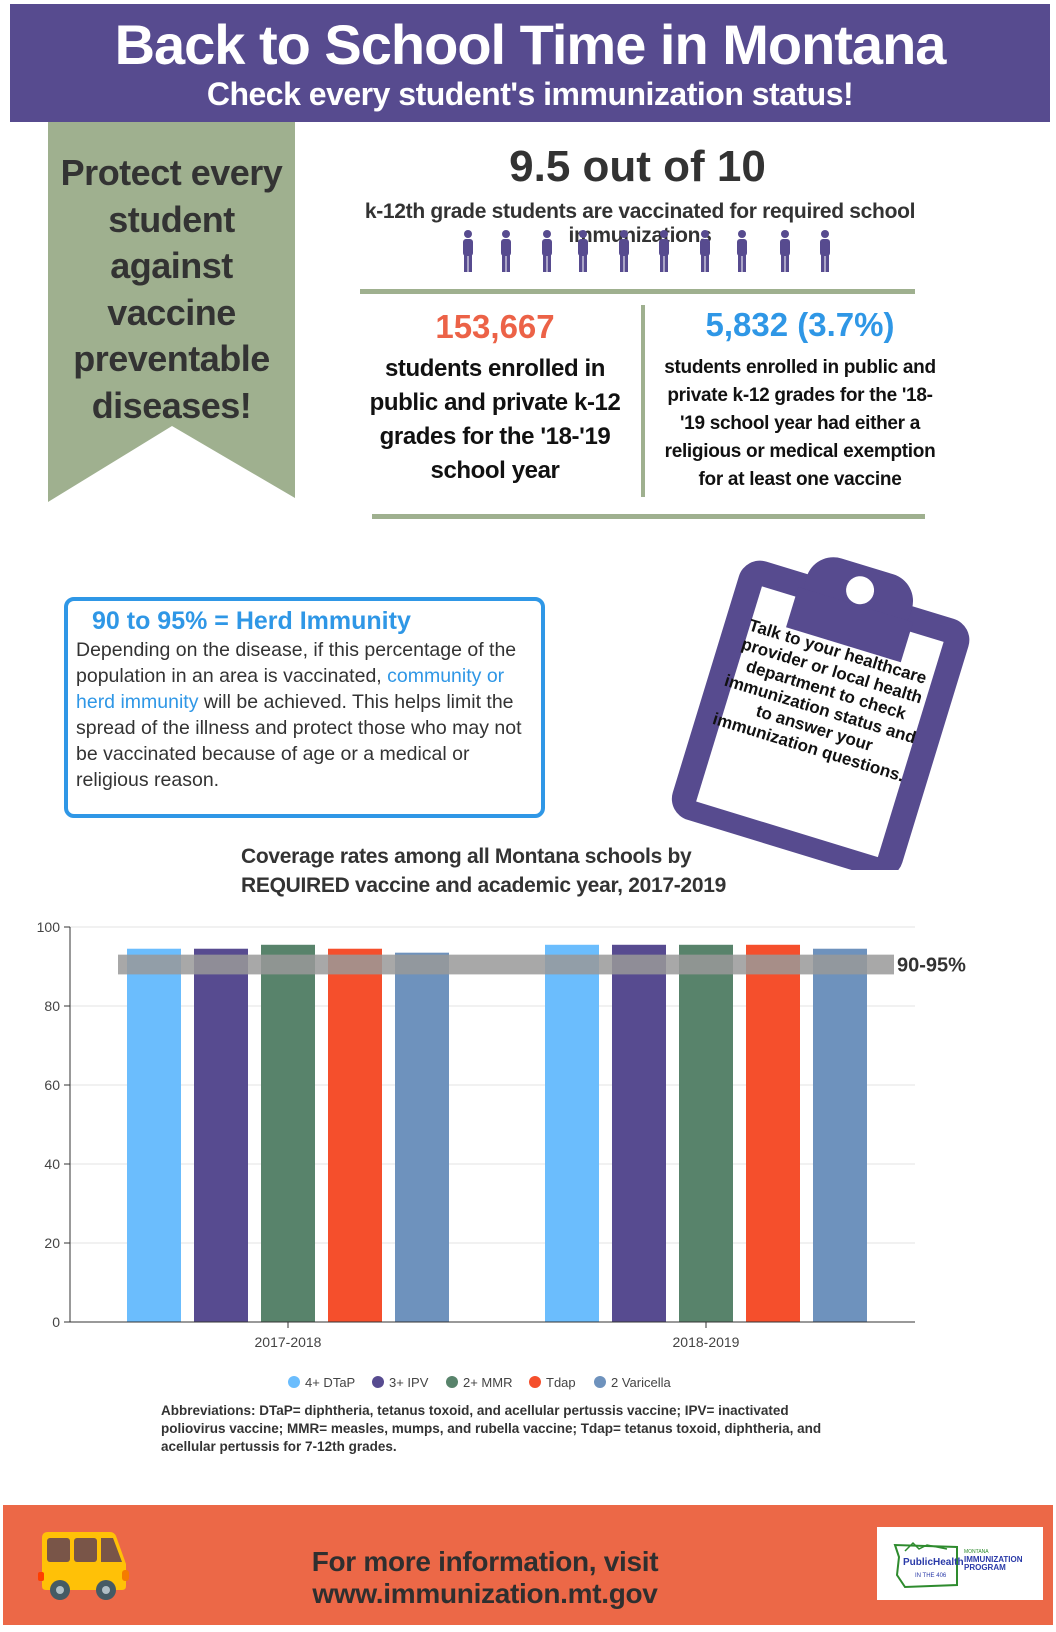 This screenshot has height=1632, width=1056. I want to click on vaccinated-ratio: 9.5 out of 10, so click(637, 166).